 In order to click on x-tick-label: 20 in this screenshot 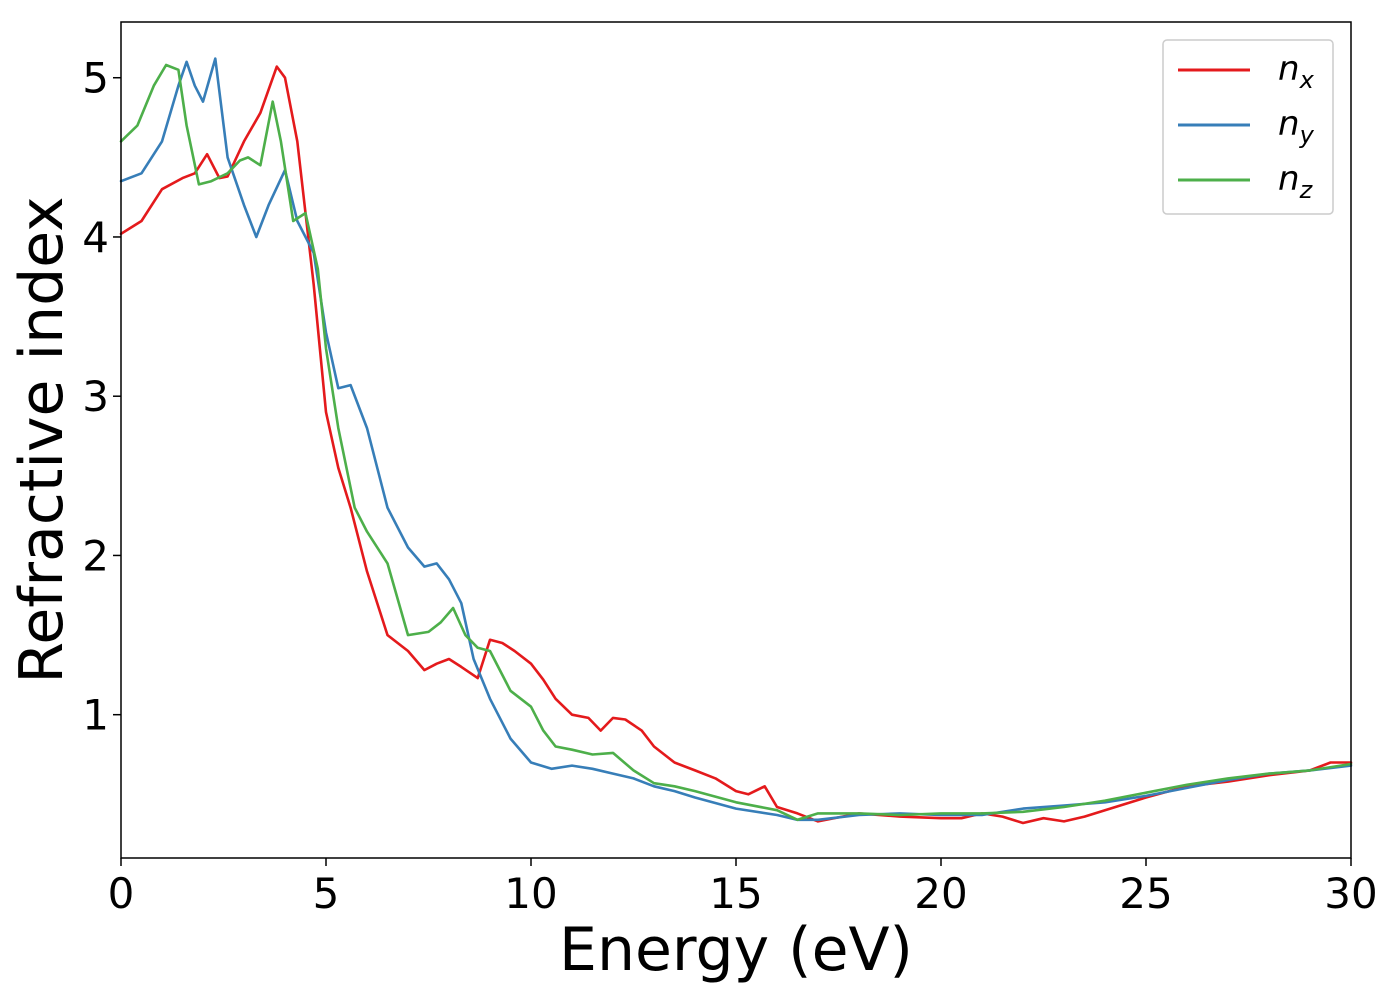, I will do `click(940, 893)`.